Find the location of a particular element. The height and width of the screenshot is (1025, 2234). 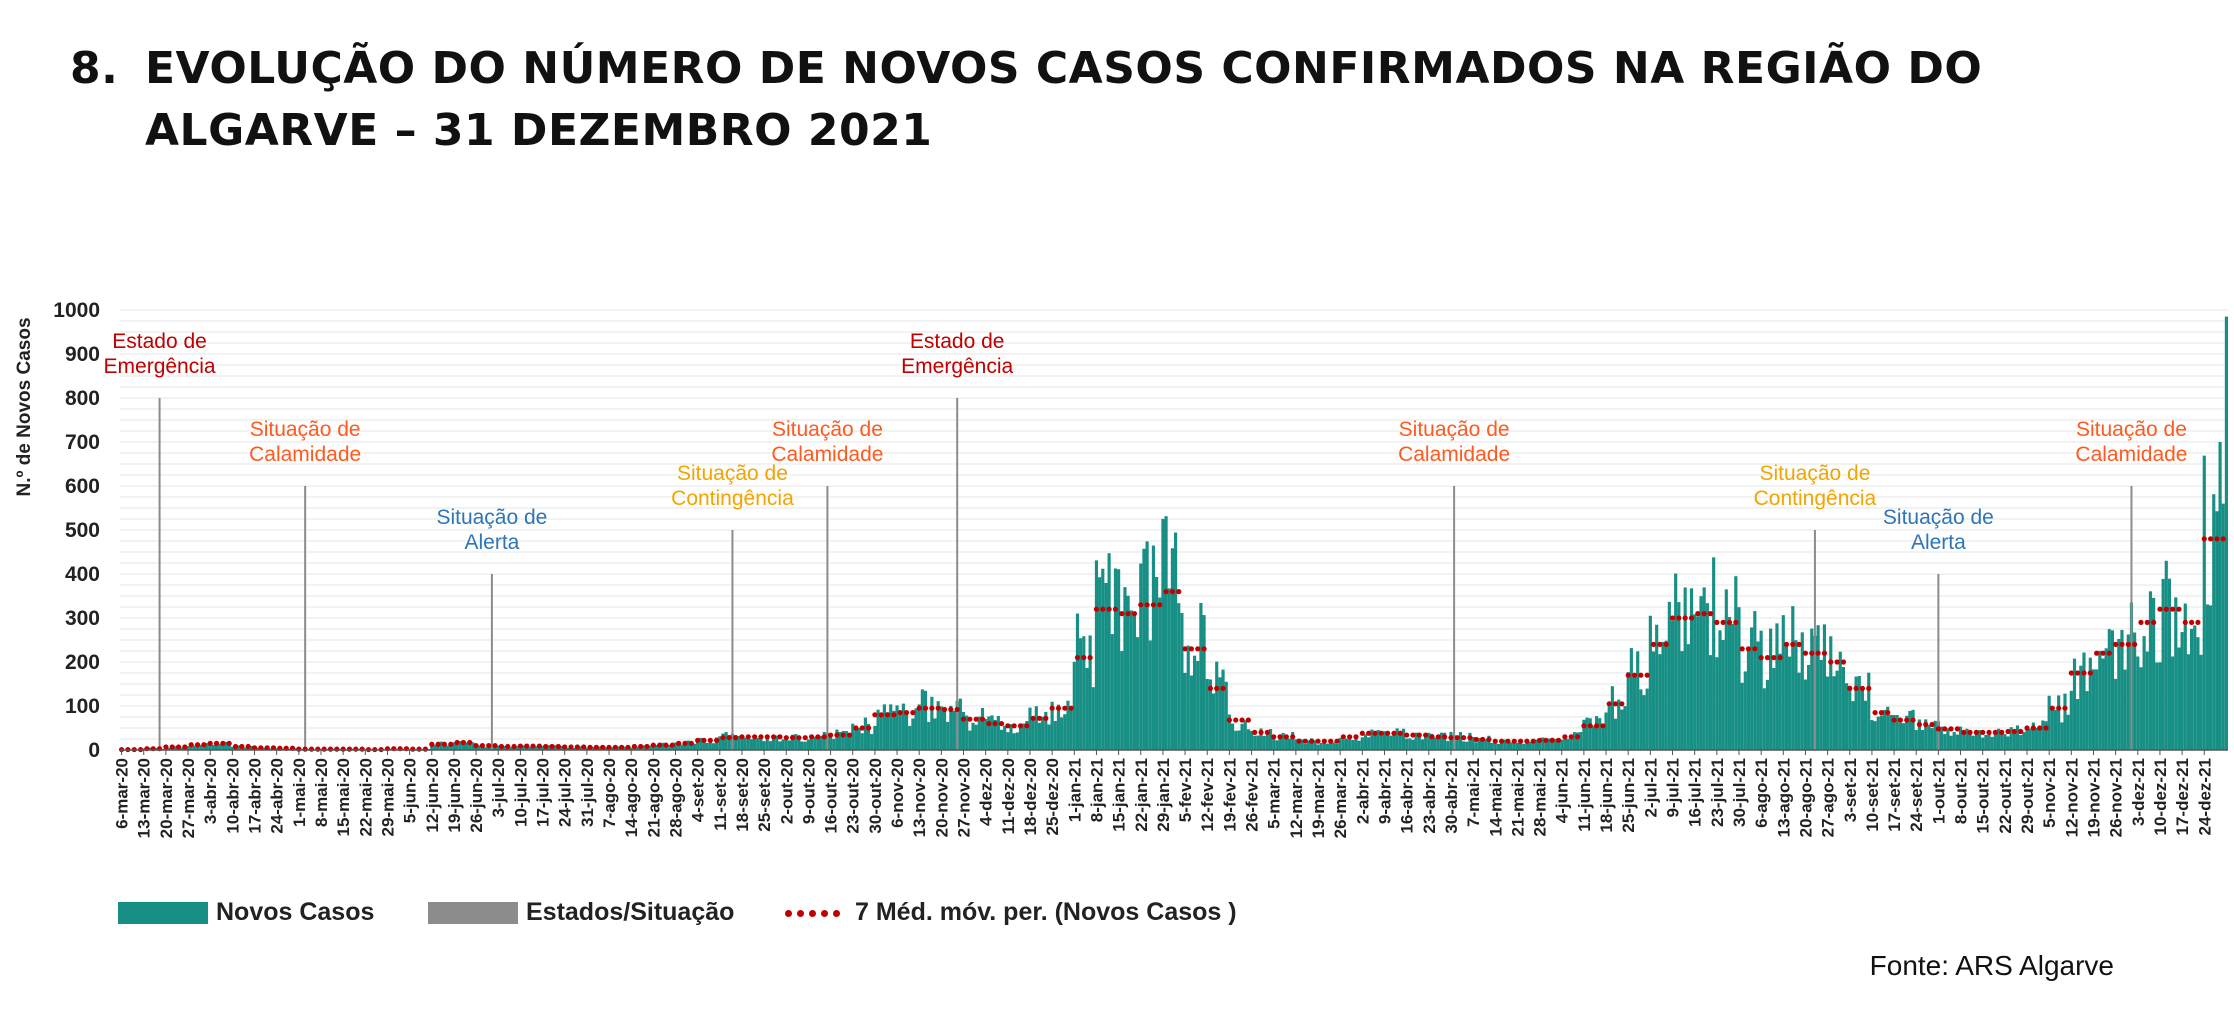

x-tick-label: 2-abr-21 is located at coordinates (1362, 791).